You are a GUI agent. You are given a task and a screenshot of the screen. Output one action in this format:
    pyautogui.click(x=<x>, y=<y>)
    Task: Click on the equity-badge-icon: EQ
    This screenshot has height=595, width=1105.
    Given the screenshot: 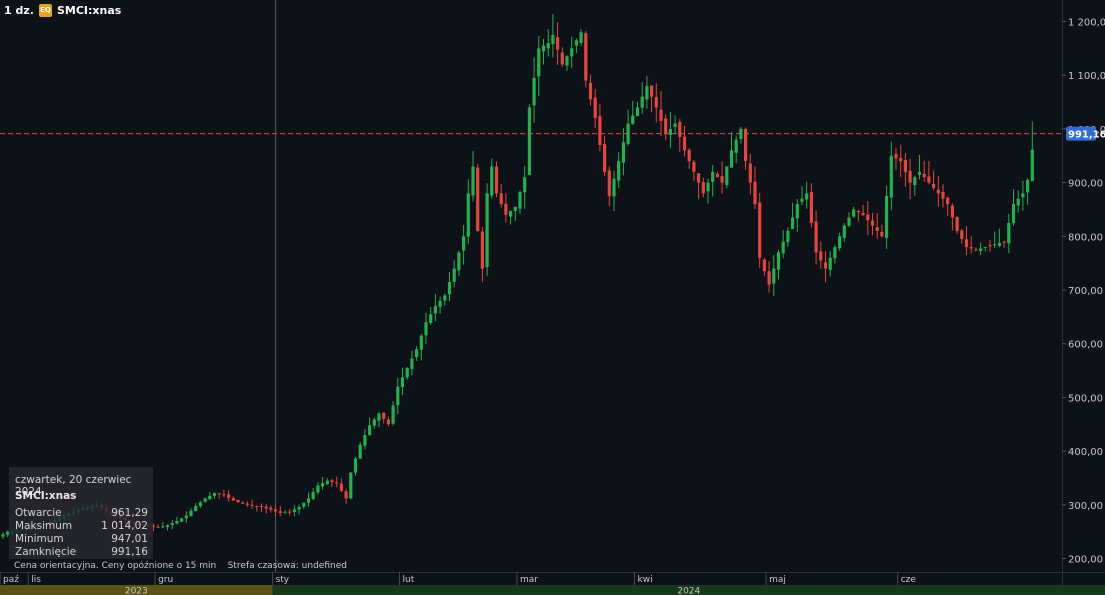 What is the action you would take?
    pyautogui.click(x=45, y=10)
    